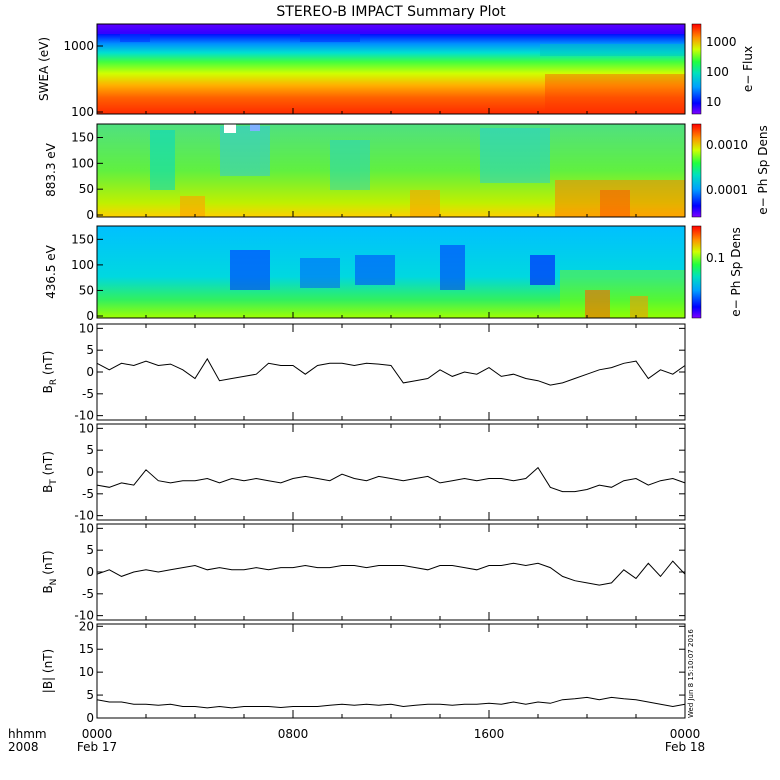 This screenshot has width=780, height=780. What do you see at coordinates (748, 69) in the screenshot?
I see `swea-cbar-label: e− Flux` at bounding box center [748, 69].